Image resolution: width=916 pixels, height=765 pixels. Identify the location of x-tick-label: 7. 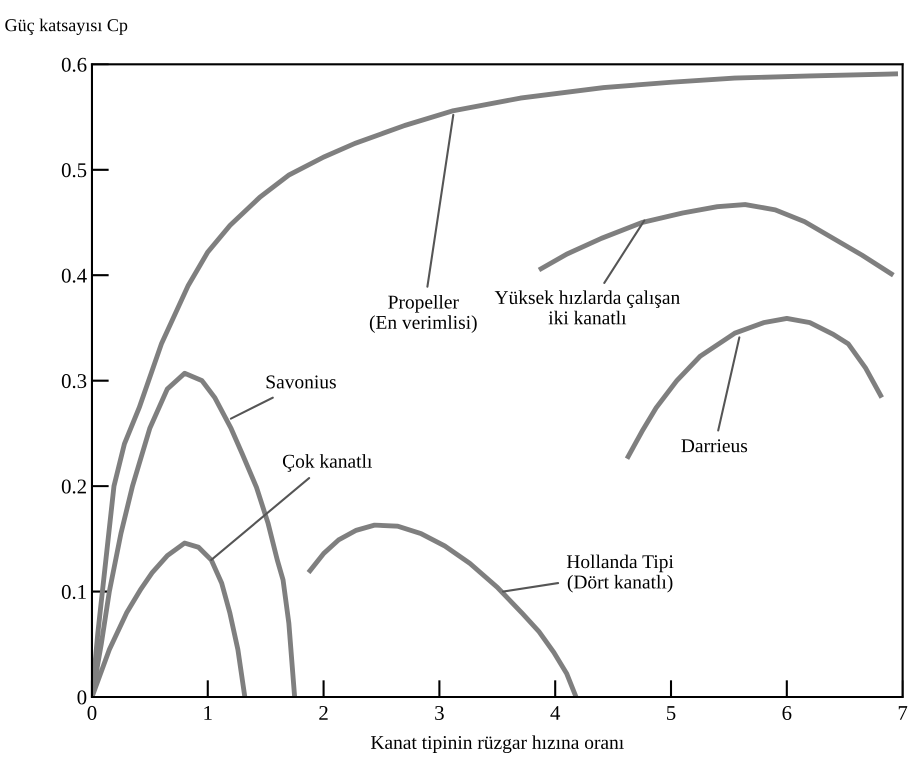
(903, 713).